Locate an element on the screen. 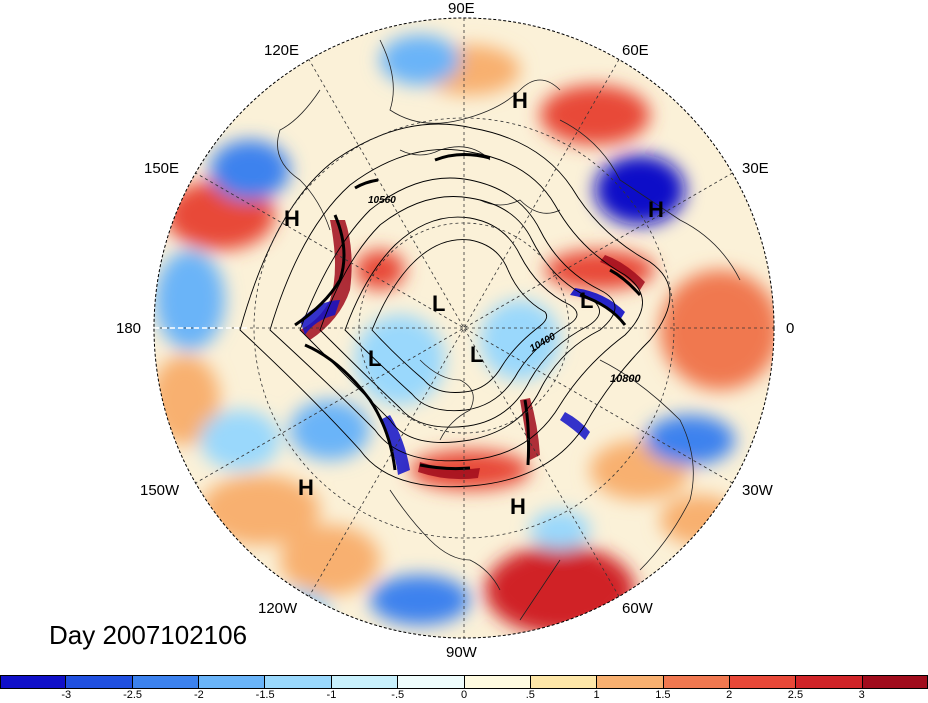 The width and height of the screenshot is (928, 703). lon-label-90e: 90E is located at coordinates (461, 8).